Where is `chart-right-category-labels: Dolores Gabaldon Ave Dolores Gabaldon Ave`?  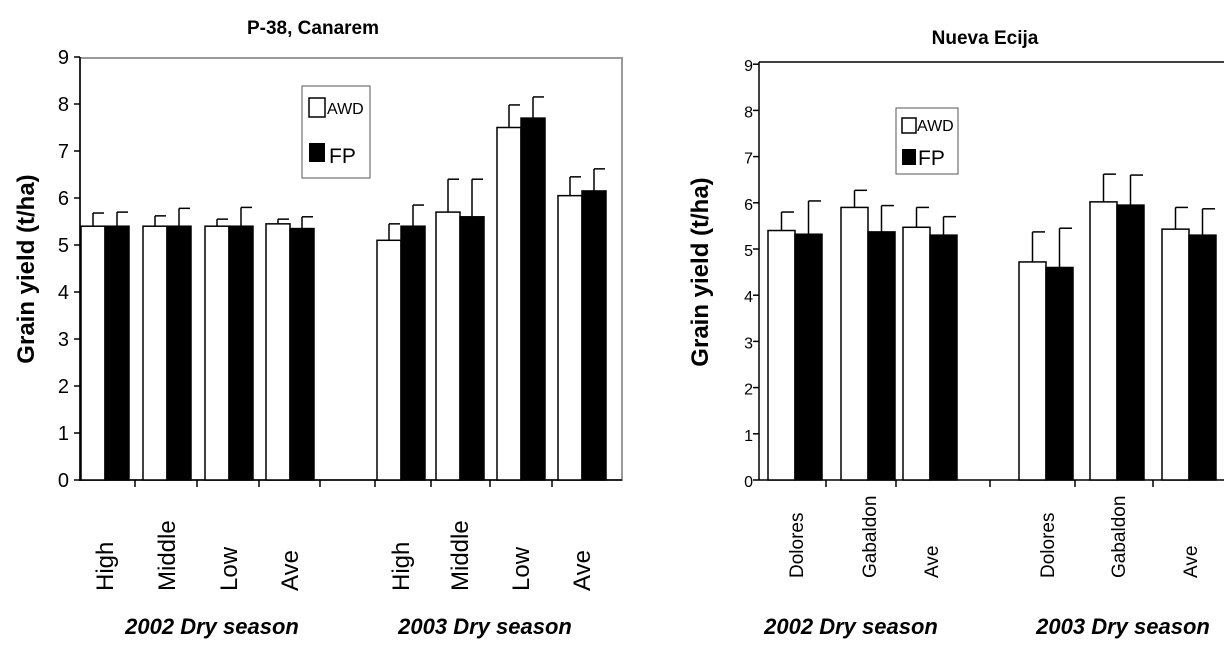
chart-right-category-labels: Dolores Gabaldon Ave Dolores Gabaldon Ave is located at coordinates (994, 537).